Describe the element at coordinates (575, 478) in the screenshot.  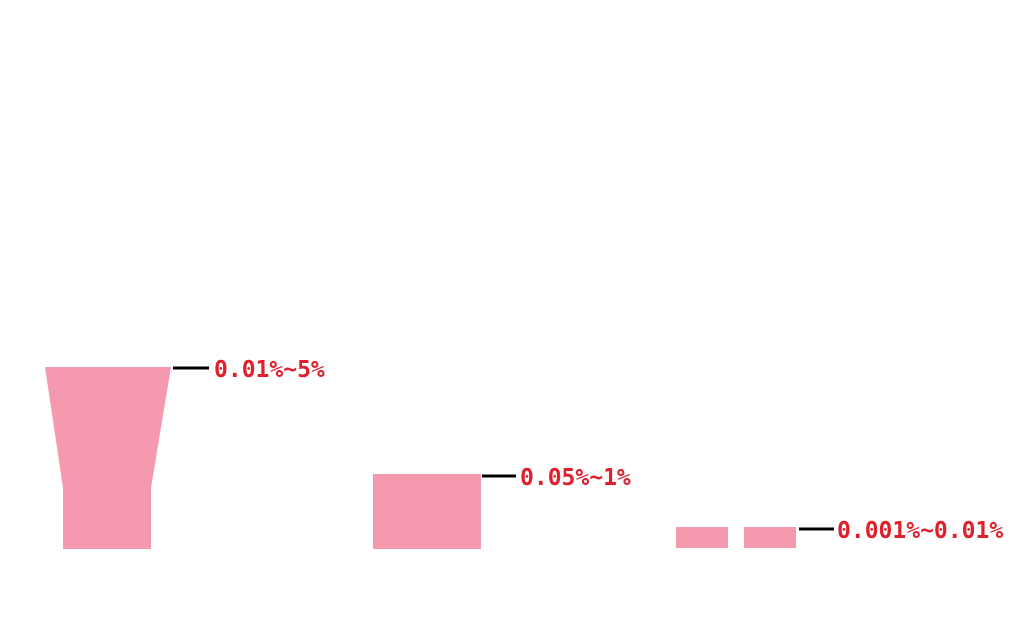
I see `rectangular-block-range-label: 0.05%~1%` at that location.